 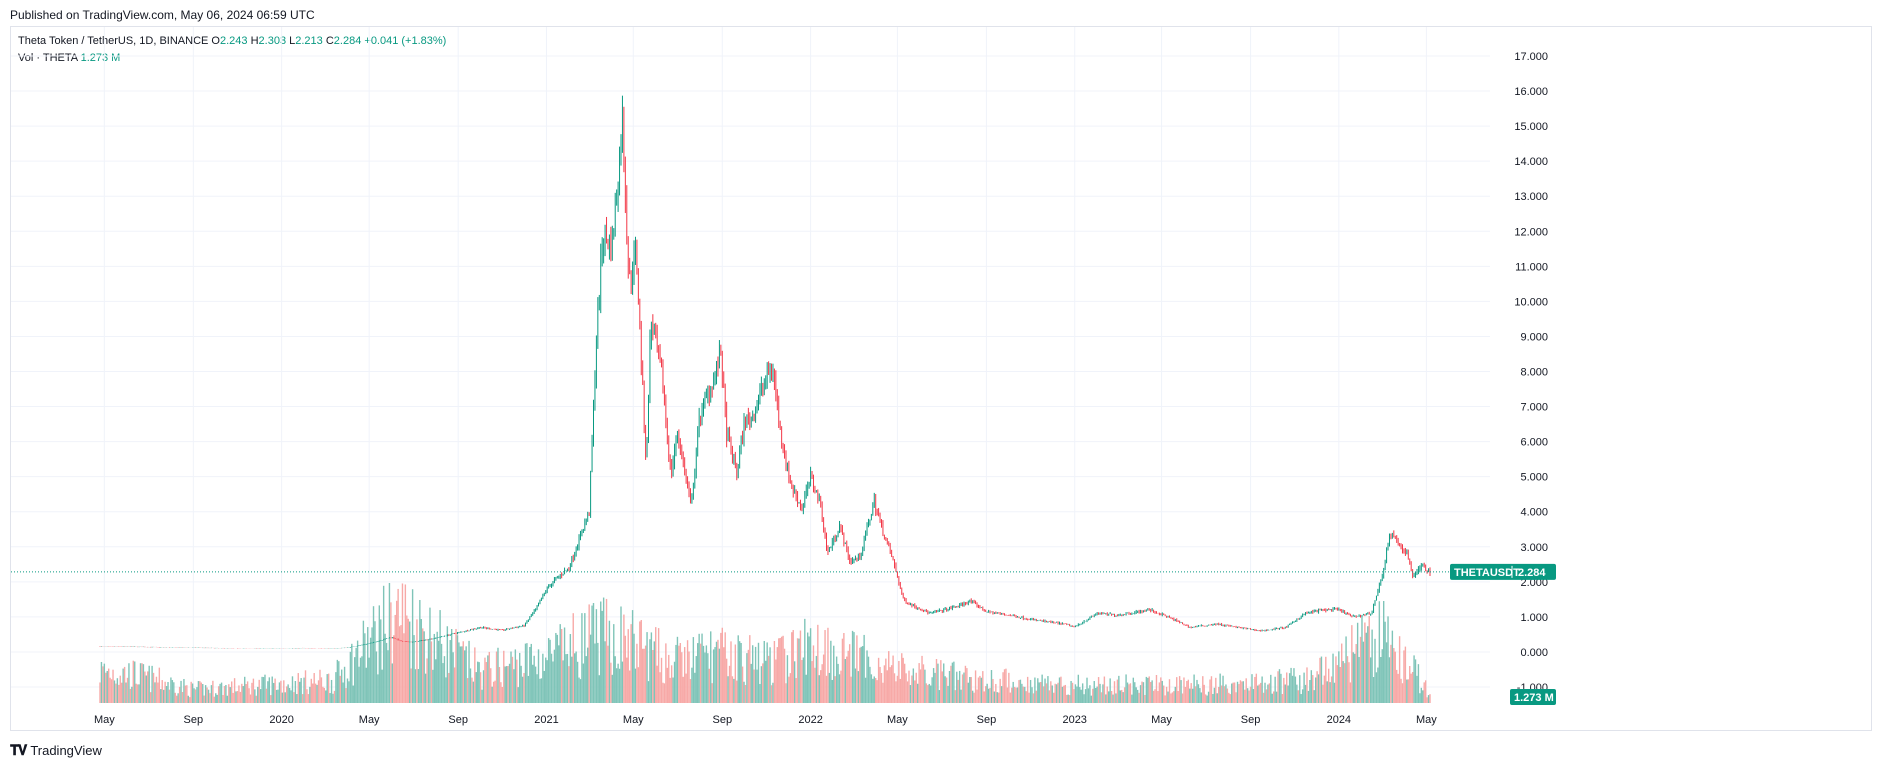 What do you see at coordinates (347, 41) in the screenshot?
I see `close-value: 2.284` at bounding box center [347, 41].